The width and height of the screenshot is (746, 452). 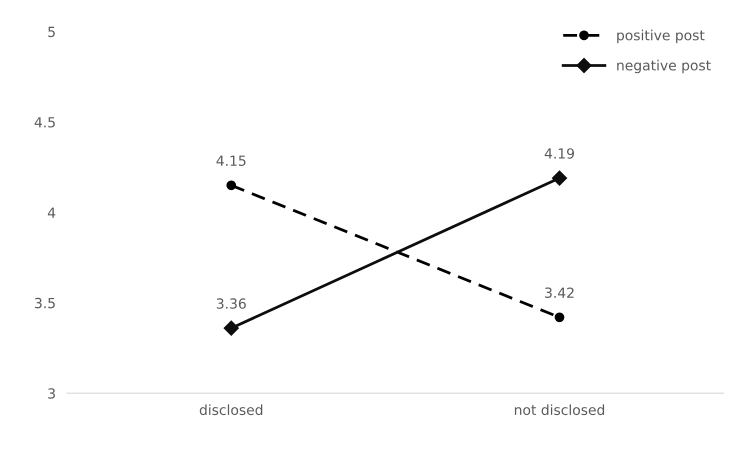 I want to click on y-tick-label: 4, so click(x=52, y=213).